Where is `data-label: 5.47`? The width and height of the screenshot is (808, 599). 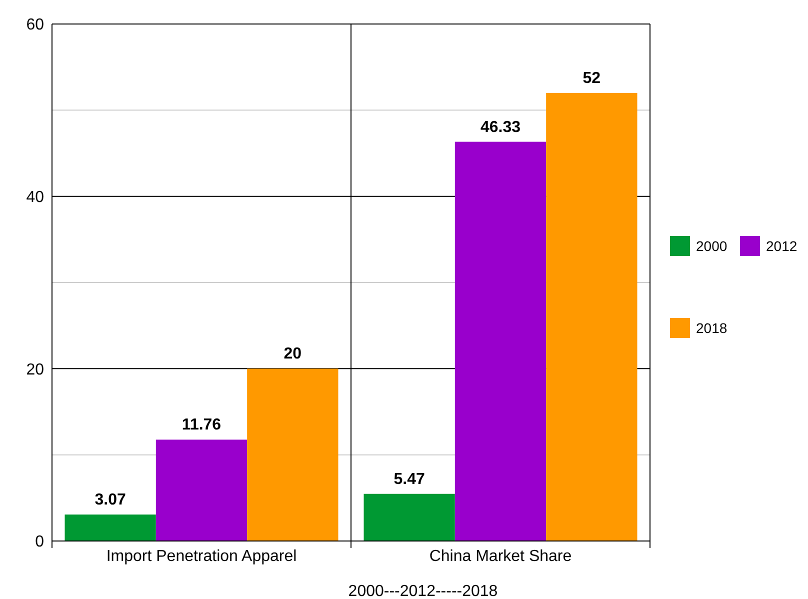
data-label: 5.47 is located at coordinates (410, 479).